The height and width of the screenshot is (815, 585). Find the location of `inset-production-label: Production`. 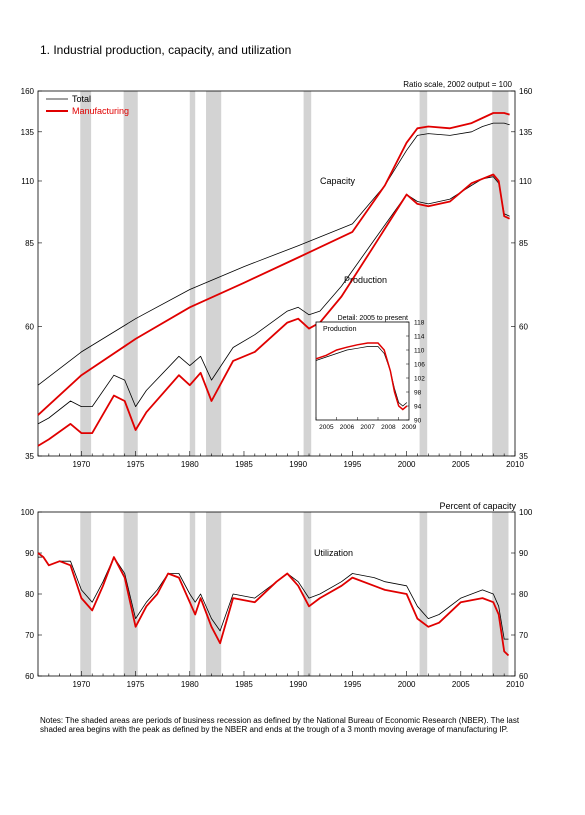

inset-production-label: Production is located at coordinates (340, 329).